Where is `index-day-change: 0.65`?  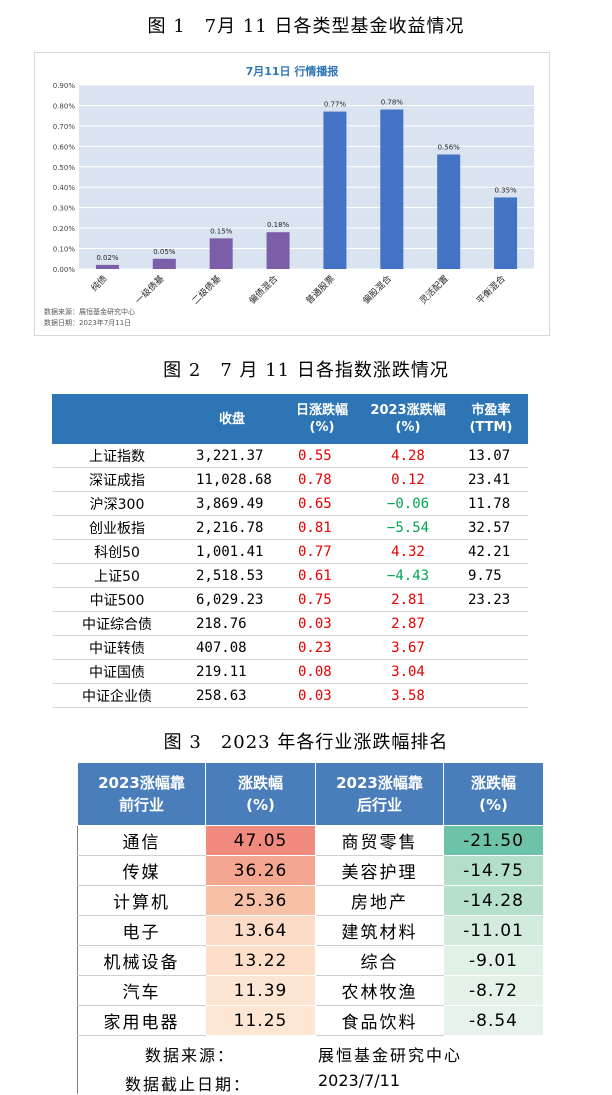
index-day-change: 0.65 is located at coordinates (322, 503).